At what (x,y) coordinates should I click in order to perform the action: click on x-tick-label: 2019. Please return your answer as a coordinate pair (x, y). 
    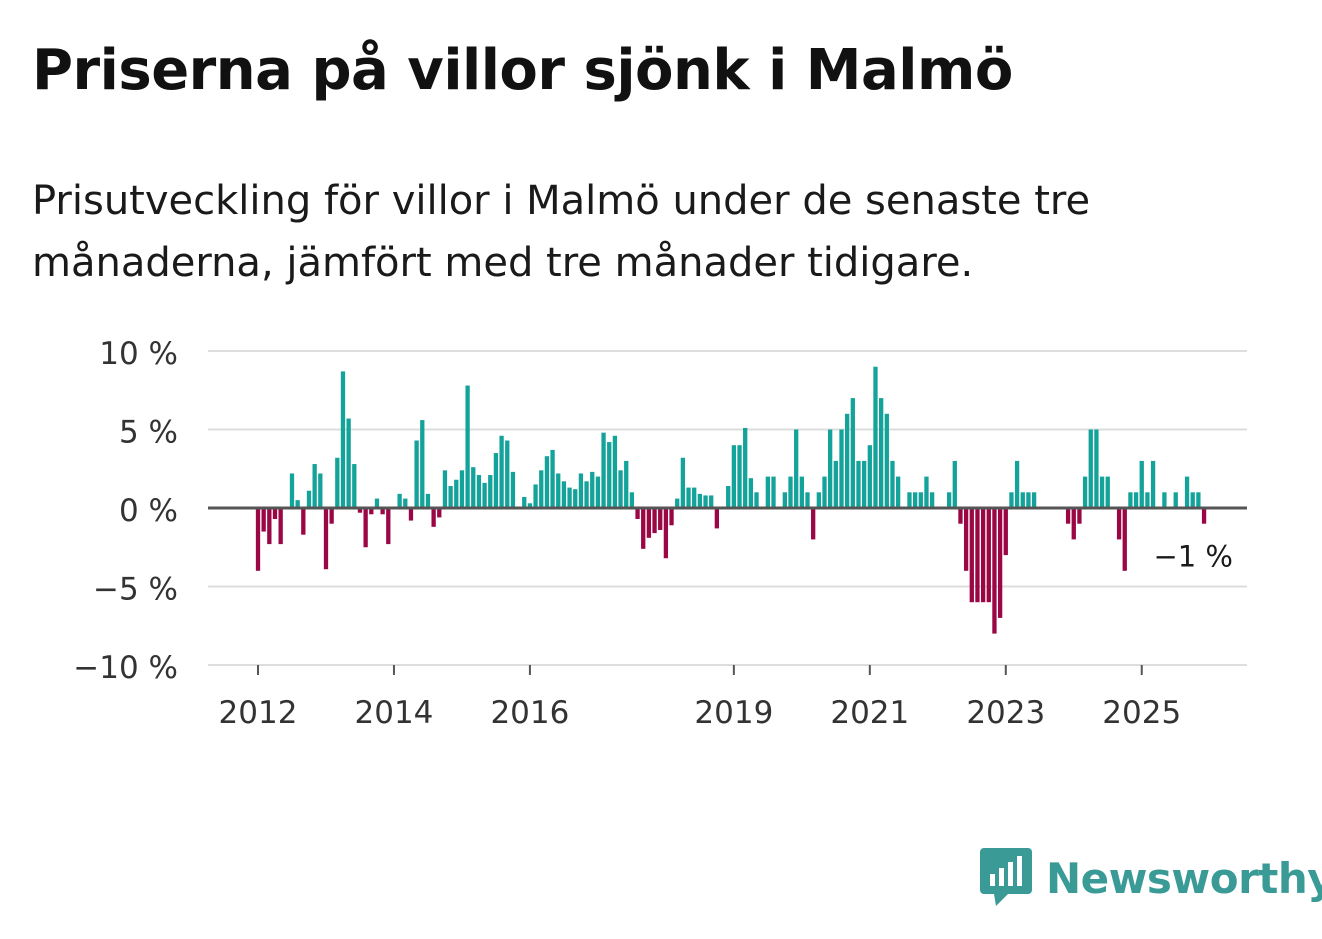
    Looking at the image, I should click on (733, 713).